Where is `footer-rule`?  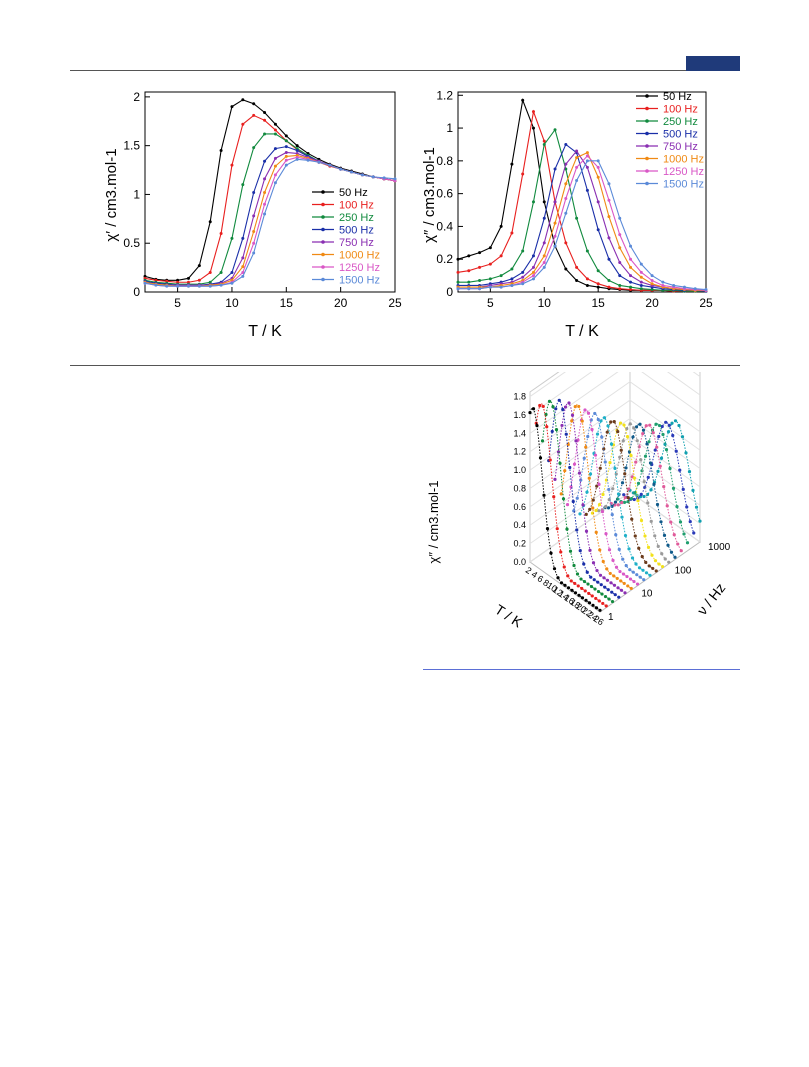 footer-rule is located at coordinates (581, 669).